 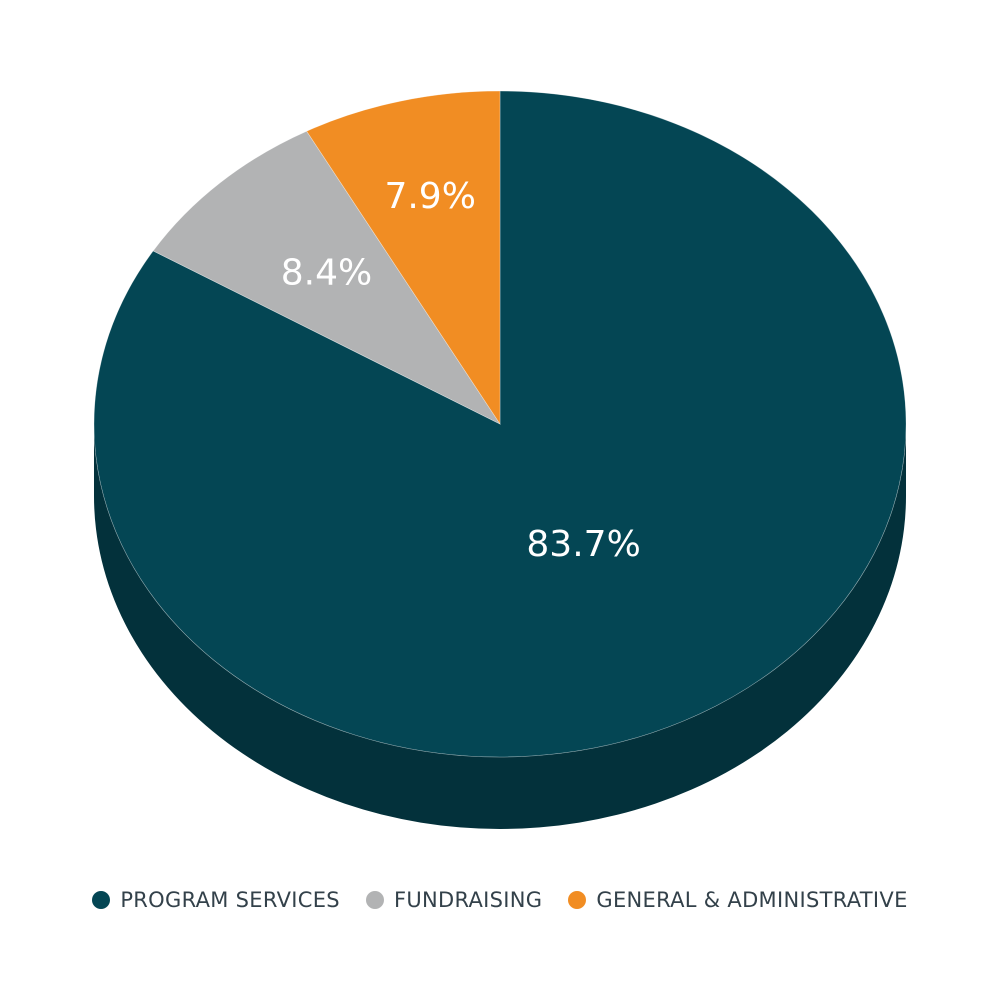 What do you see at coordinates (374, 900) in the screenshot?
I see `legend-swatch-fundraising` at bounding box center [374, 900].